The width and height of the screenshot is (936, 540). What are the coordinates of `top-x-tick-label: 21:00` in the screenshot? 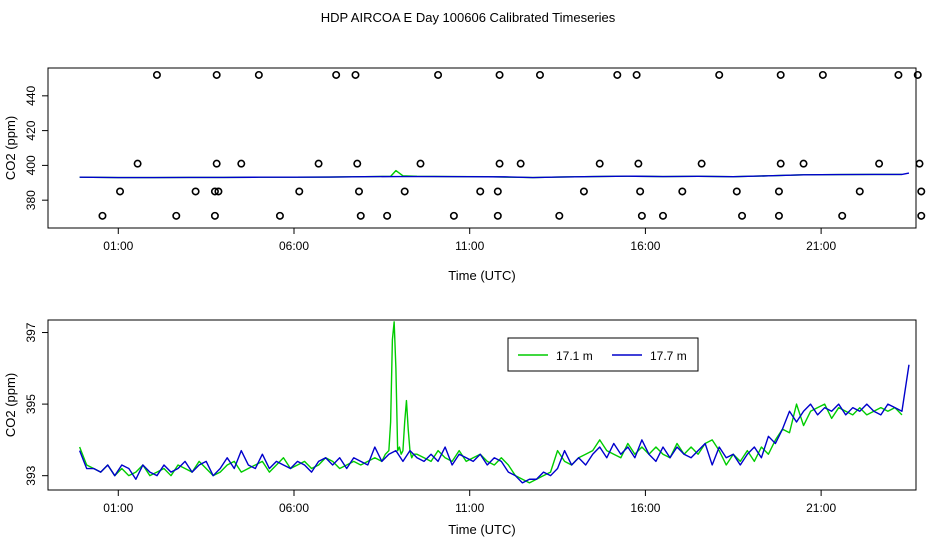 It's located at (821, 246).